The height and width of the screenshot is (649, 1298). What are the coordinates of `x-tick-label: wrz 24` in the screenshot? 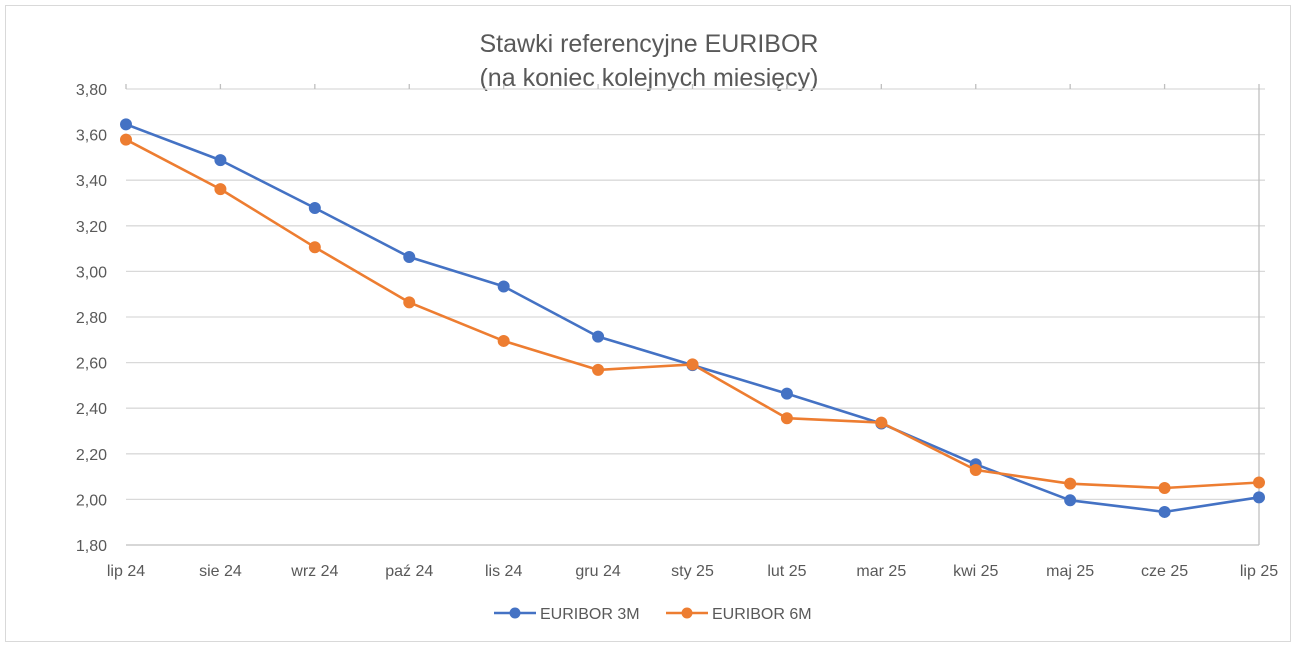 It's located at (314, 571).